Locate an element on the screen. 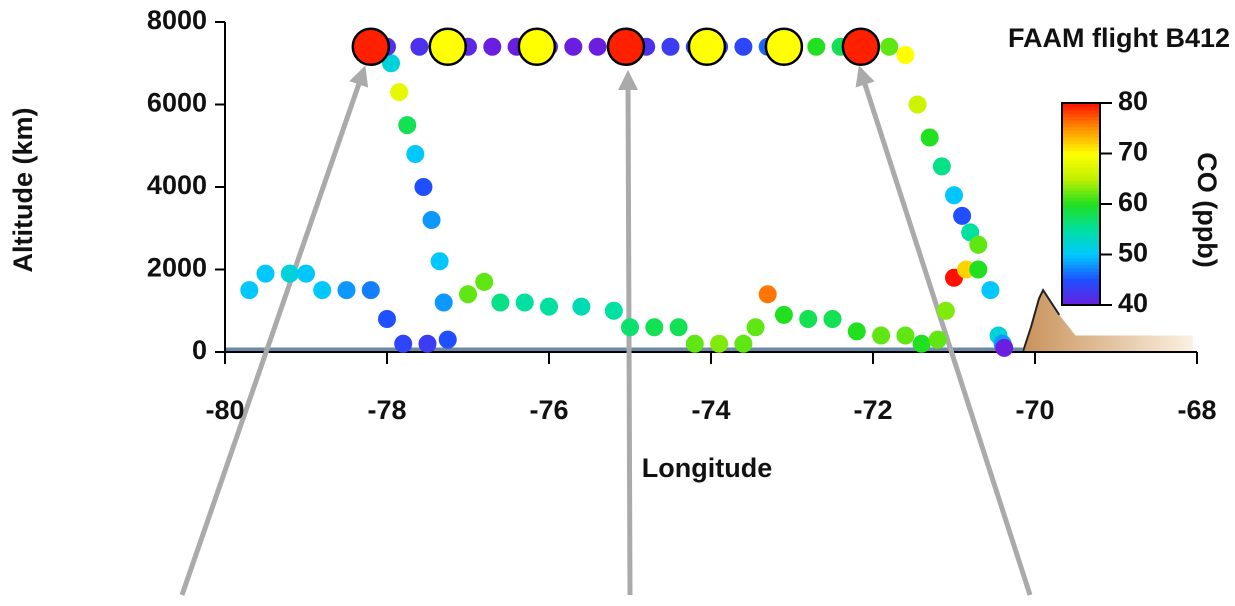  y-tick-label: 6000 is located at coordinates (177, 103).